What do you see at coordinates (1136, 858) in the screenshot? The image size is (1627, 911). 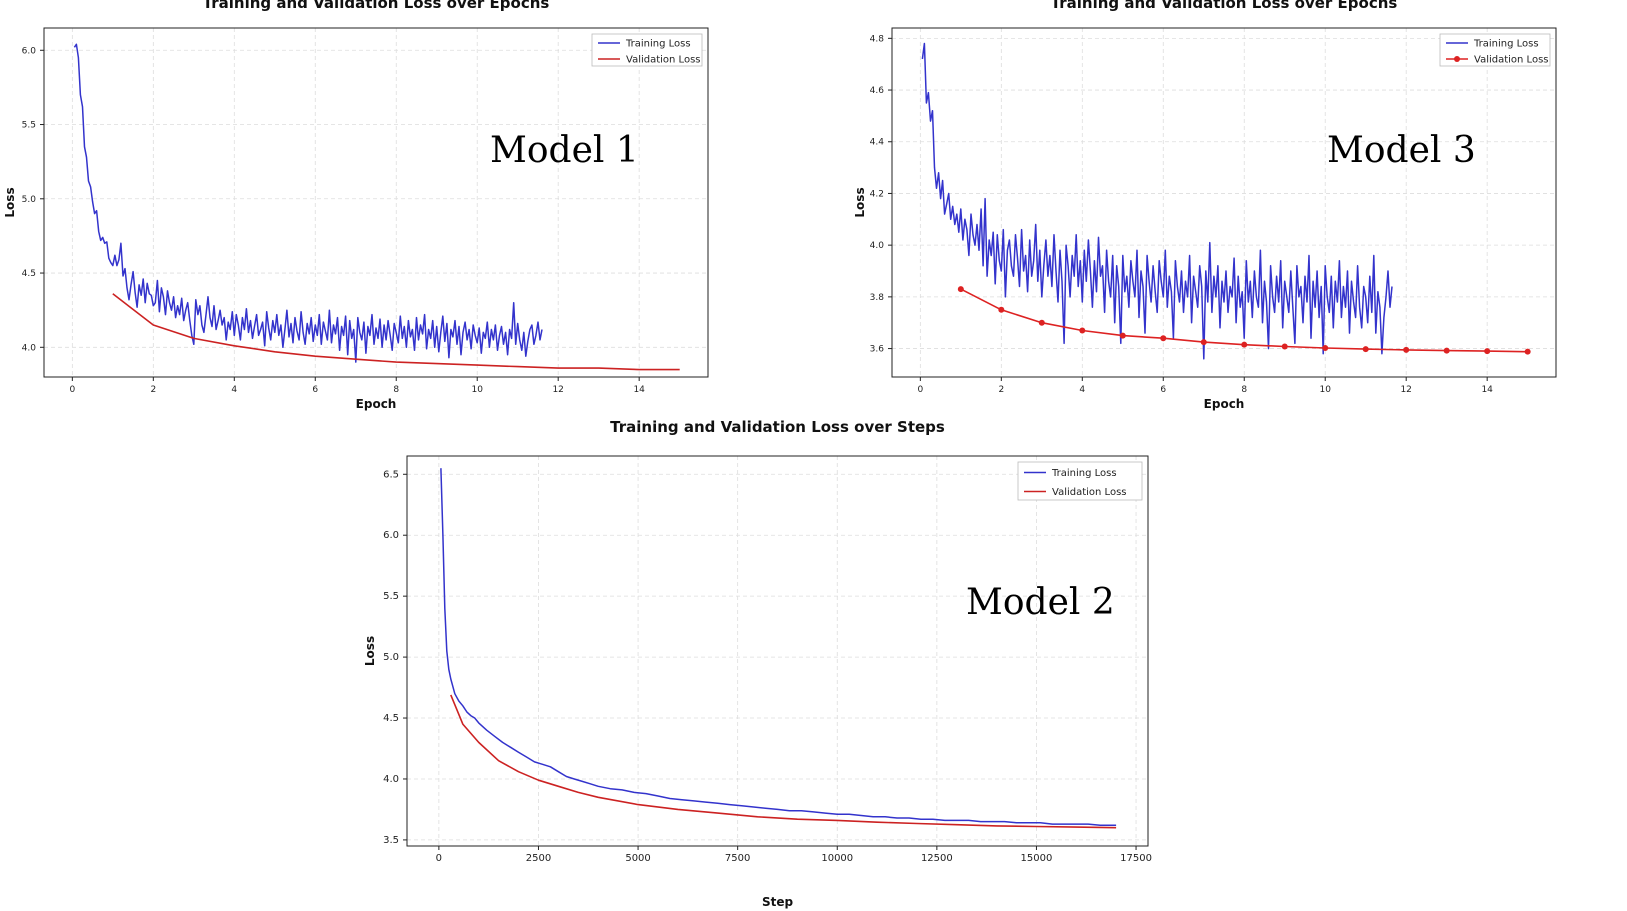 I see `x-tick-label: 17500` at bounding box center [1136, 858].